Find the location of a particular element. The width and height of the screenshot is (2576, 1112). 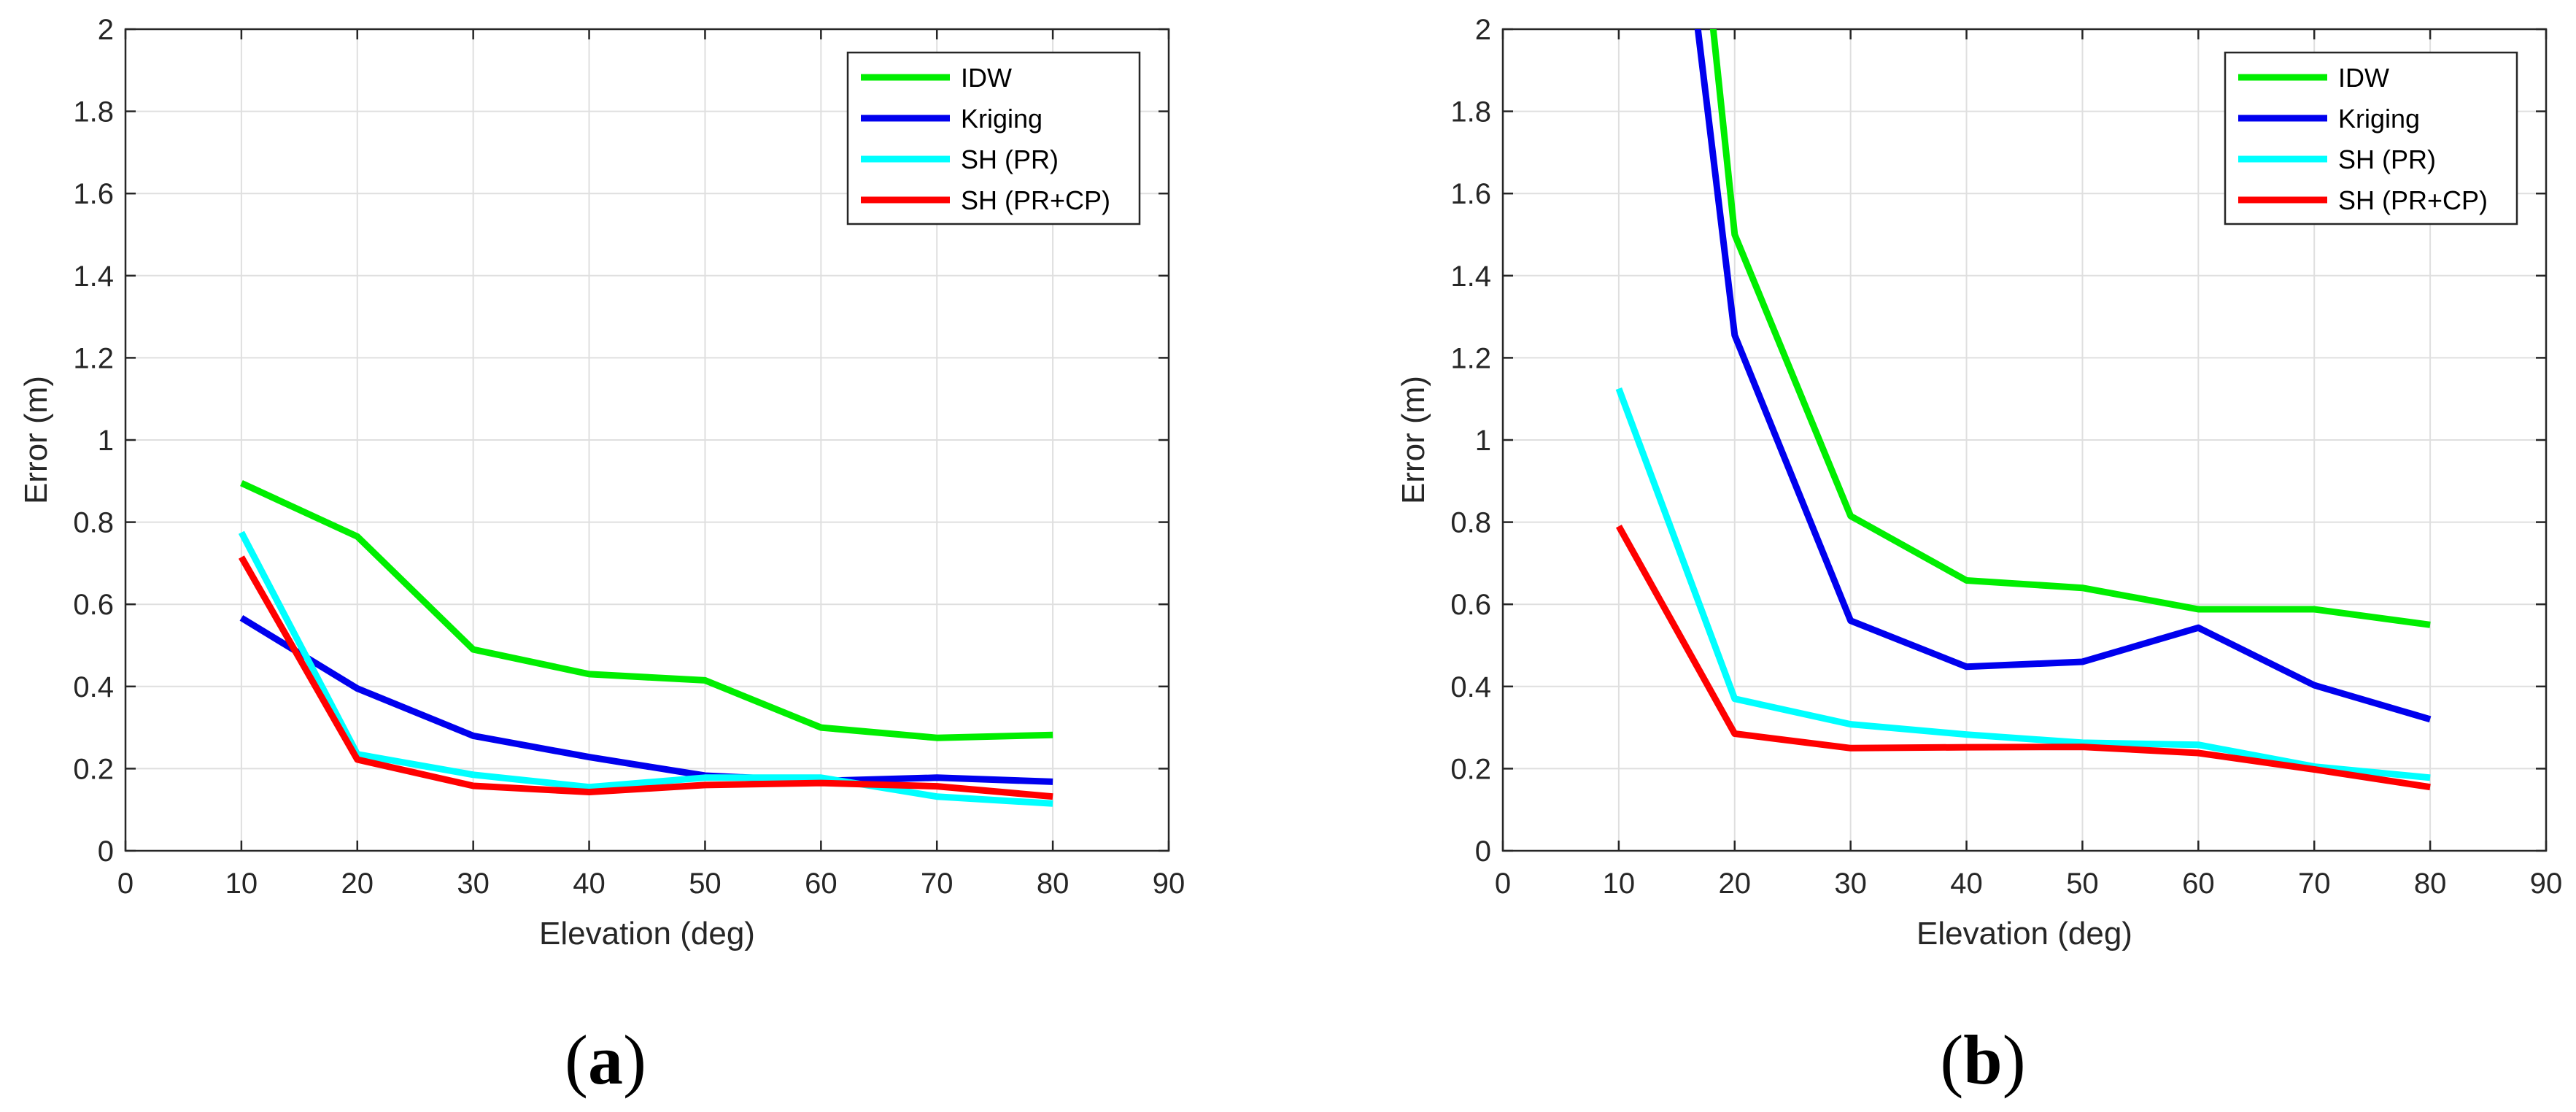

panel-caption: (b) is located at coordinates (1982, 1060).